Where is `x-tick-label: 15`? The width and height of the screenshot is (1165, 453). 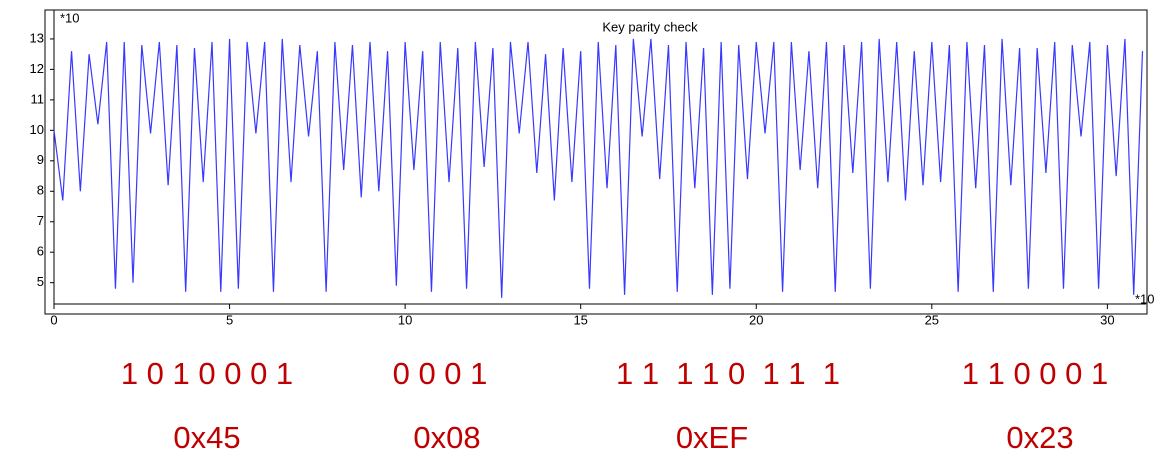
x-tick-label: 15 is located at coordinates (580, 319).